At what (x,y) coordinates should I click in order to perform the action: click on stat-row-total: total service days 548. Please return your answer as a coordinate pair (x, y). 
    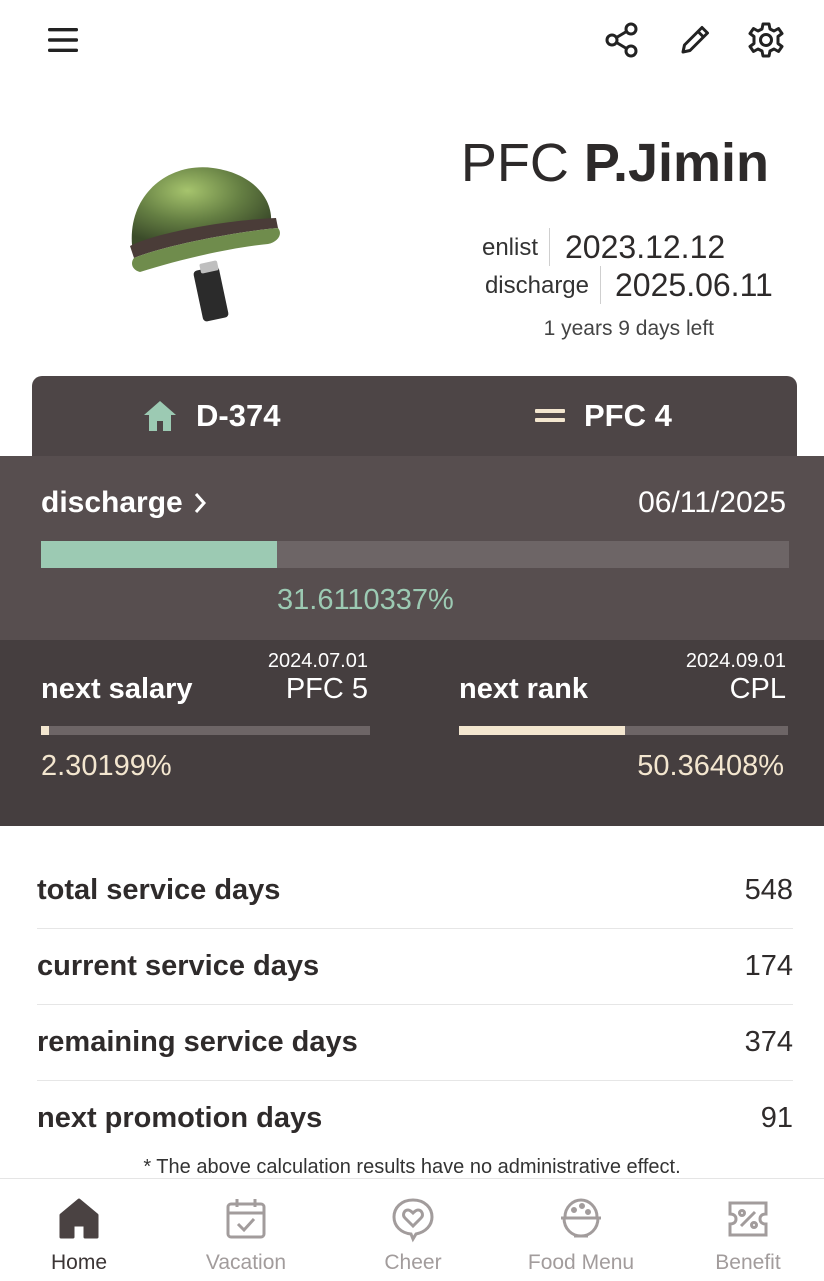
    Looking at the image, I should click on (415, 890).